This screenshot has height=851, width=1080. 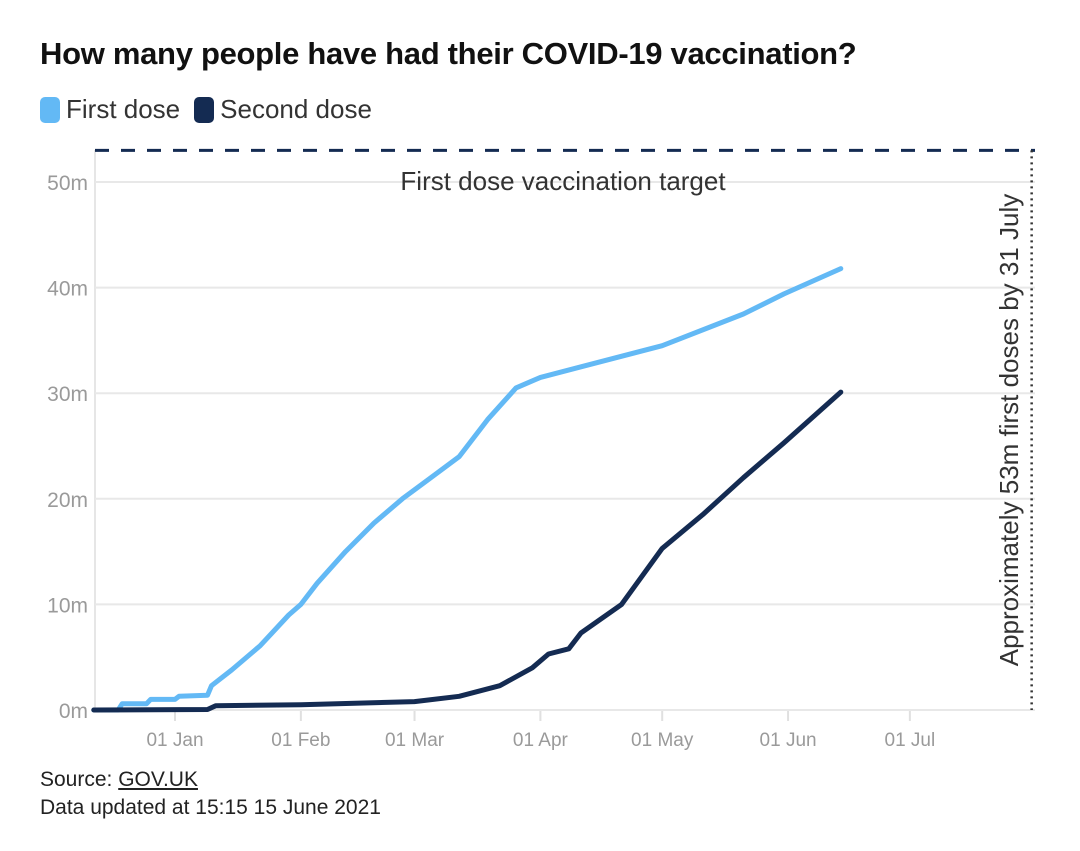 I want to click on x-tick-label: 01 Apr, so click(x=541, y=740).